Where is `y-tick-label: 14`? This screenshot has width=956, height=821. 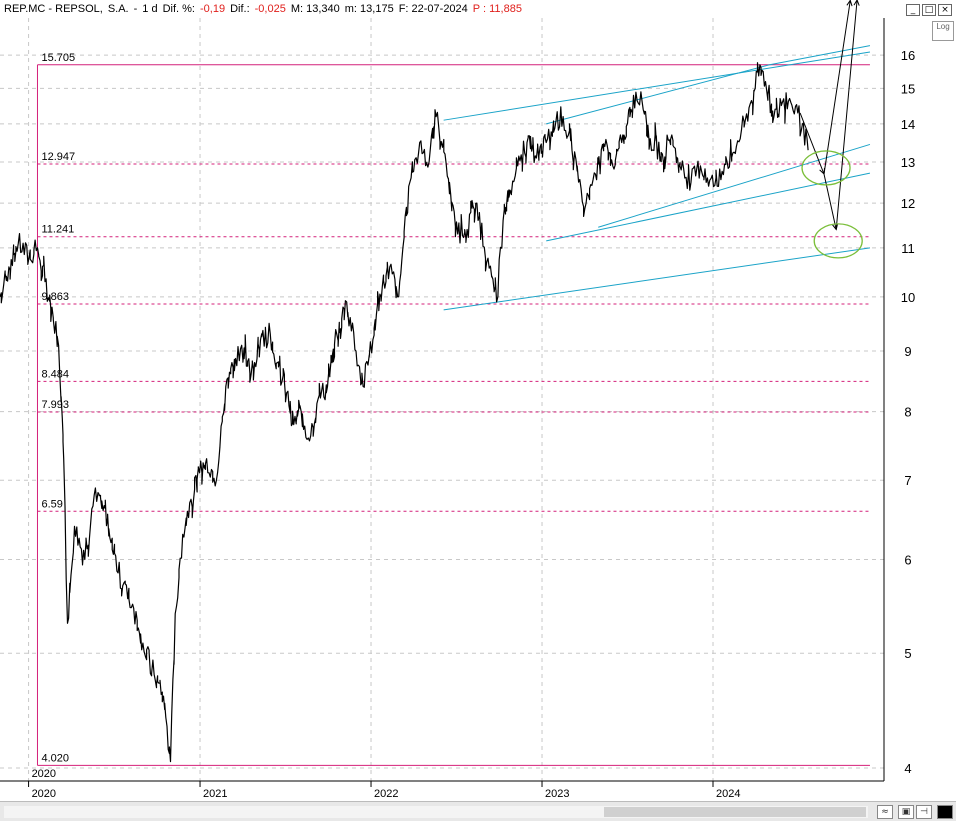 y-tick-label: 14 is located at coordinates (908, 124).